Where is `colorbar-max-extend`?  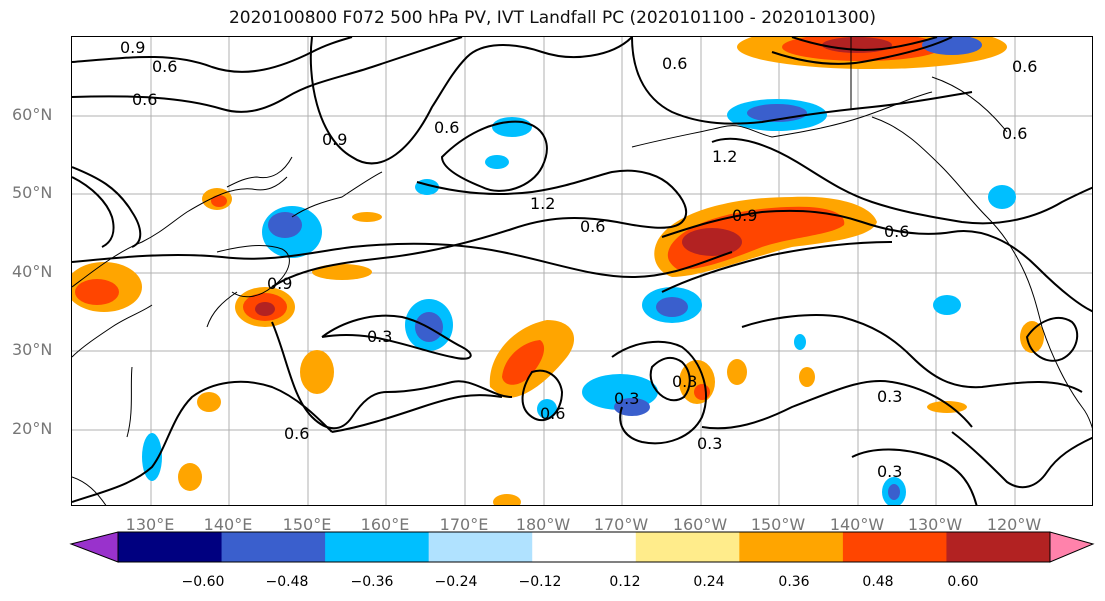
colorbar-max-extend is located at coordinates (1072, 547).